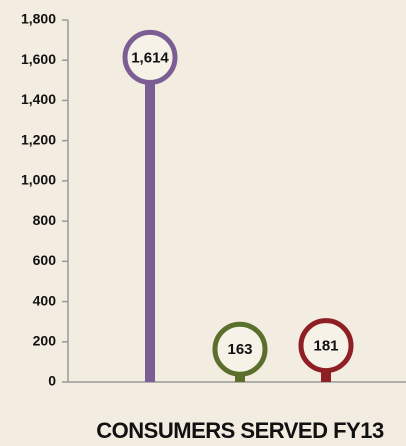 This screenshot has width=406, height=446. What do you see at coordinates (52, 381) in the screenshot?
I see `y-tick-label: 0` at bounding box center [52, 381].